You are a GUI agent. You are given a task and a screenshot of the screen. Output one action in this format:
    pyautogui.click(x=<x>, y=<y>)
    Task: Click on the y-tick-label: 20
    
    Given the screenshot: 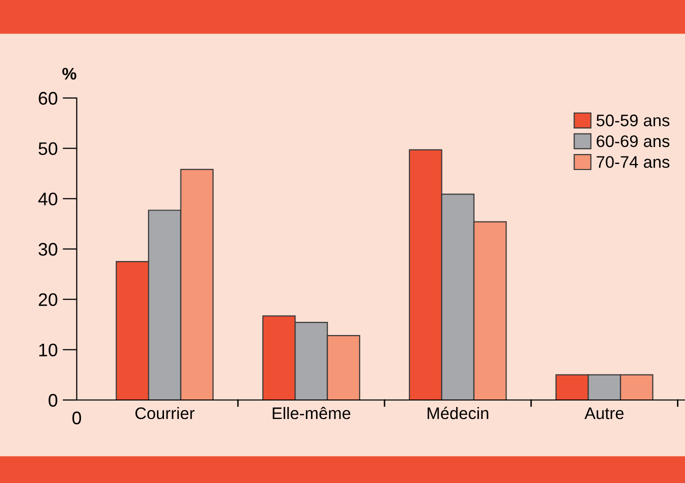 What is the action you would take?
    pyautogui.click(x=48, y=299)
    